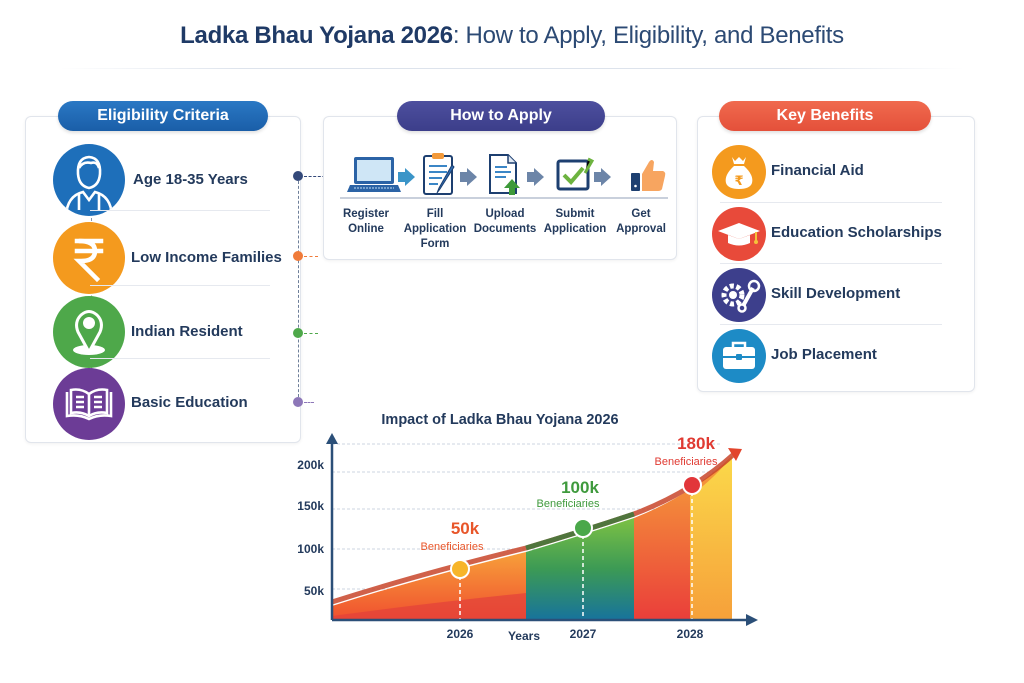 The width and height of the screenshot is (1024, 683). I want to click on laptop-icon, so click(374, 175).